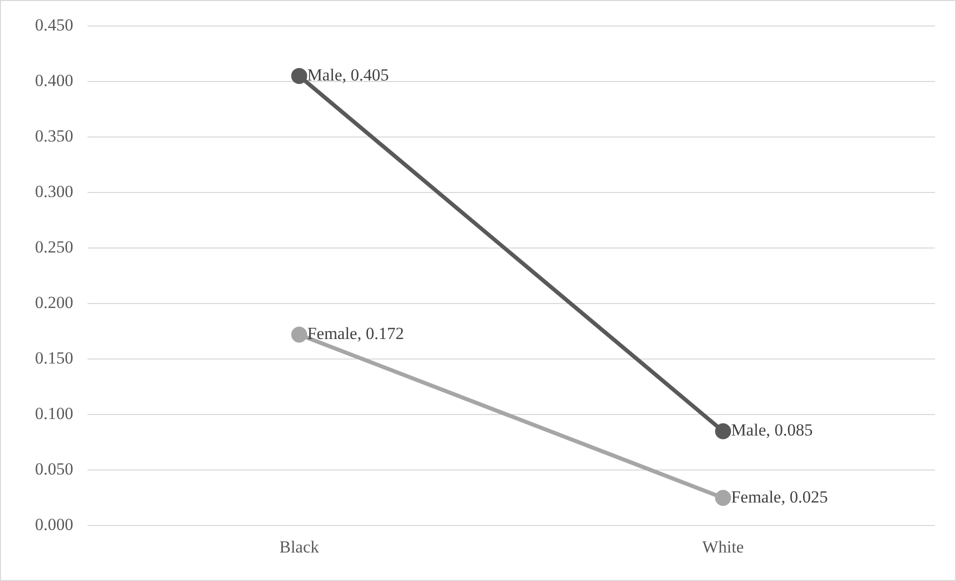 This screenshot has height=581, width=956. Describe the element at coordinates (348, 74) in the screenshot. I see `data-label: Male, 0.405` at that location.